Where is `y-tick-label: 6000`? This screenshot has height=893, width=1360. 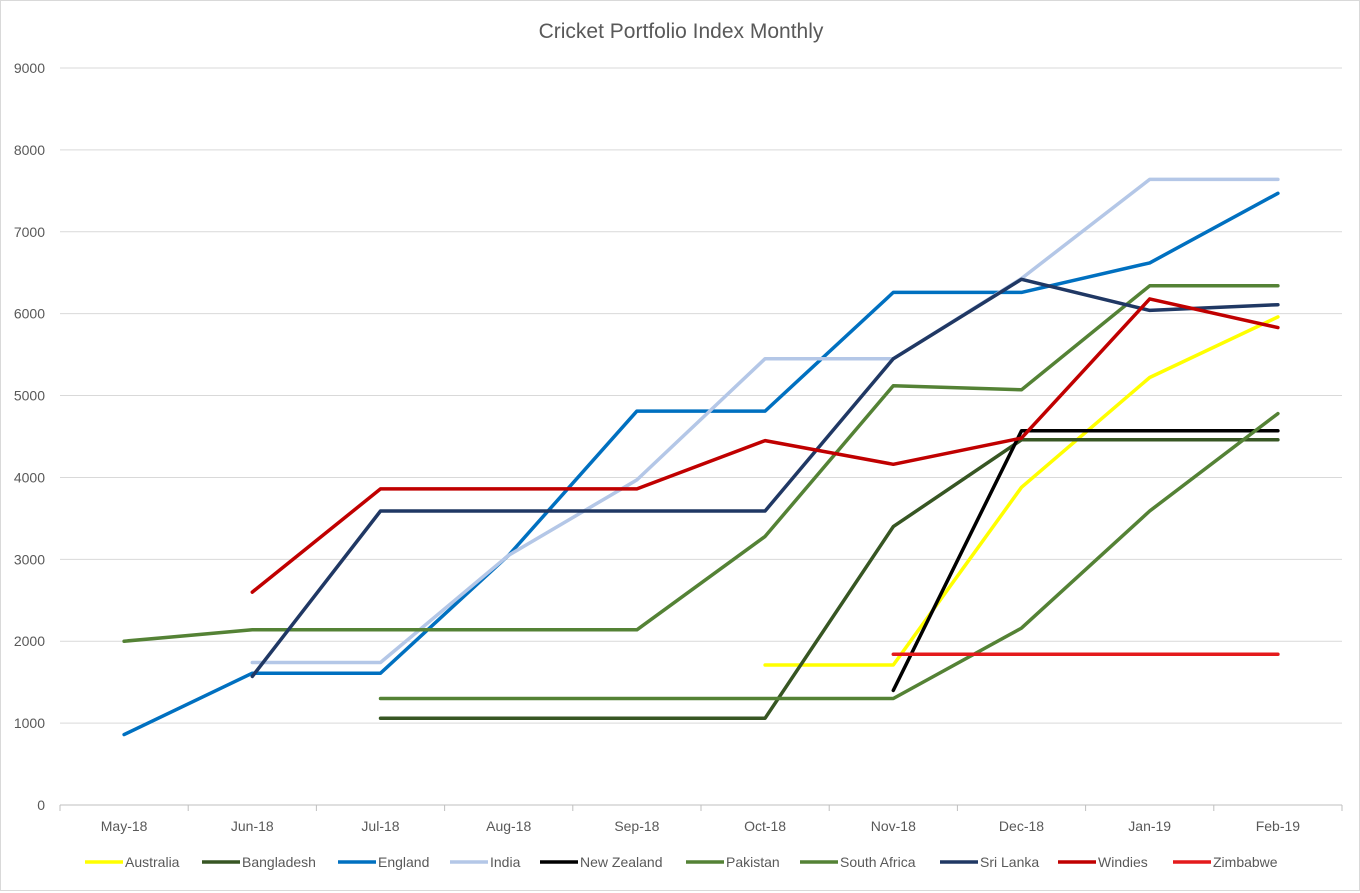
y-tick-label: 6000 is located at coordinates (29, 314).